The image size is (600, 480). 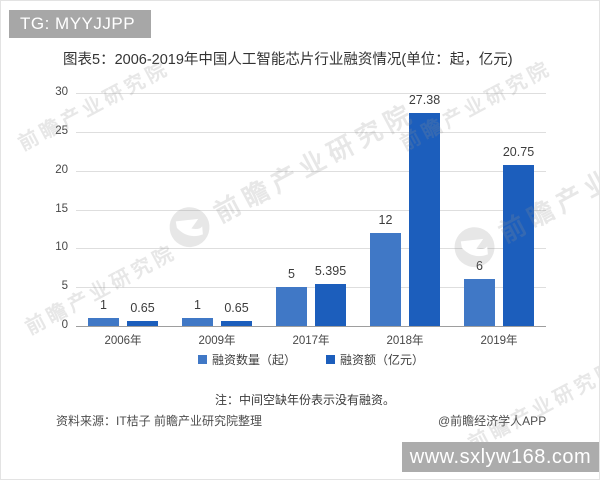 I want to click on source-text: 资料来源：IT桔子 前瞻产业研究院整理, so click(x=159, y=421).